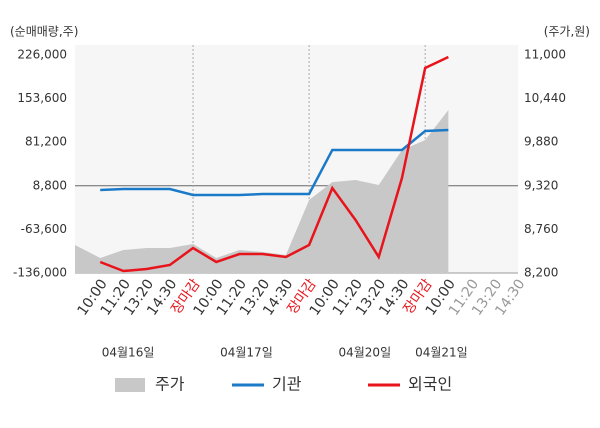 The width and height of the screenshot is (600, 428). What do you see at coordinates (287, 384) in the screenshot?
I see `legend-label: 기관` at bounding box center [287, 384].